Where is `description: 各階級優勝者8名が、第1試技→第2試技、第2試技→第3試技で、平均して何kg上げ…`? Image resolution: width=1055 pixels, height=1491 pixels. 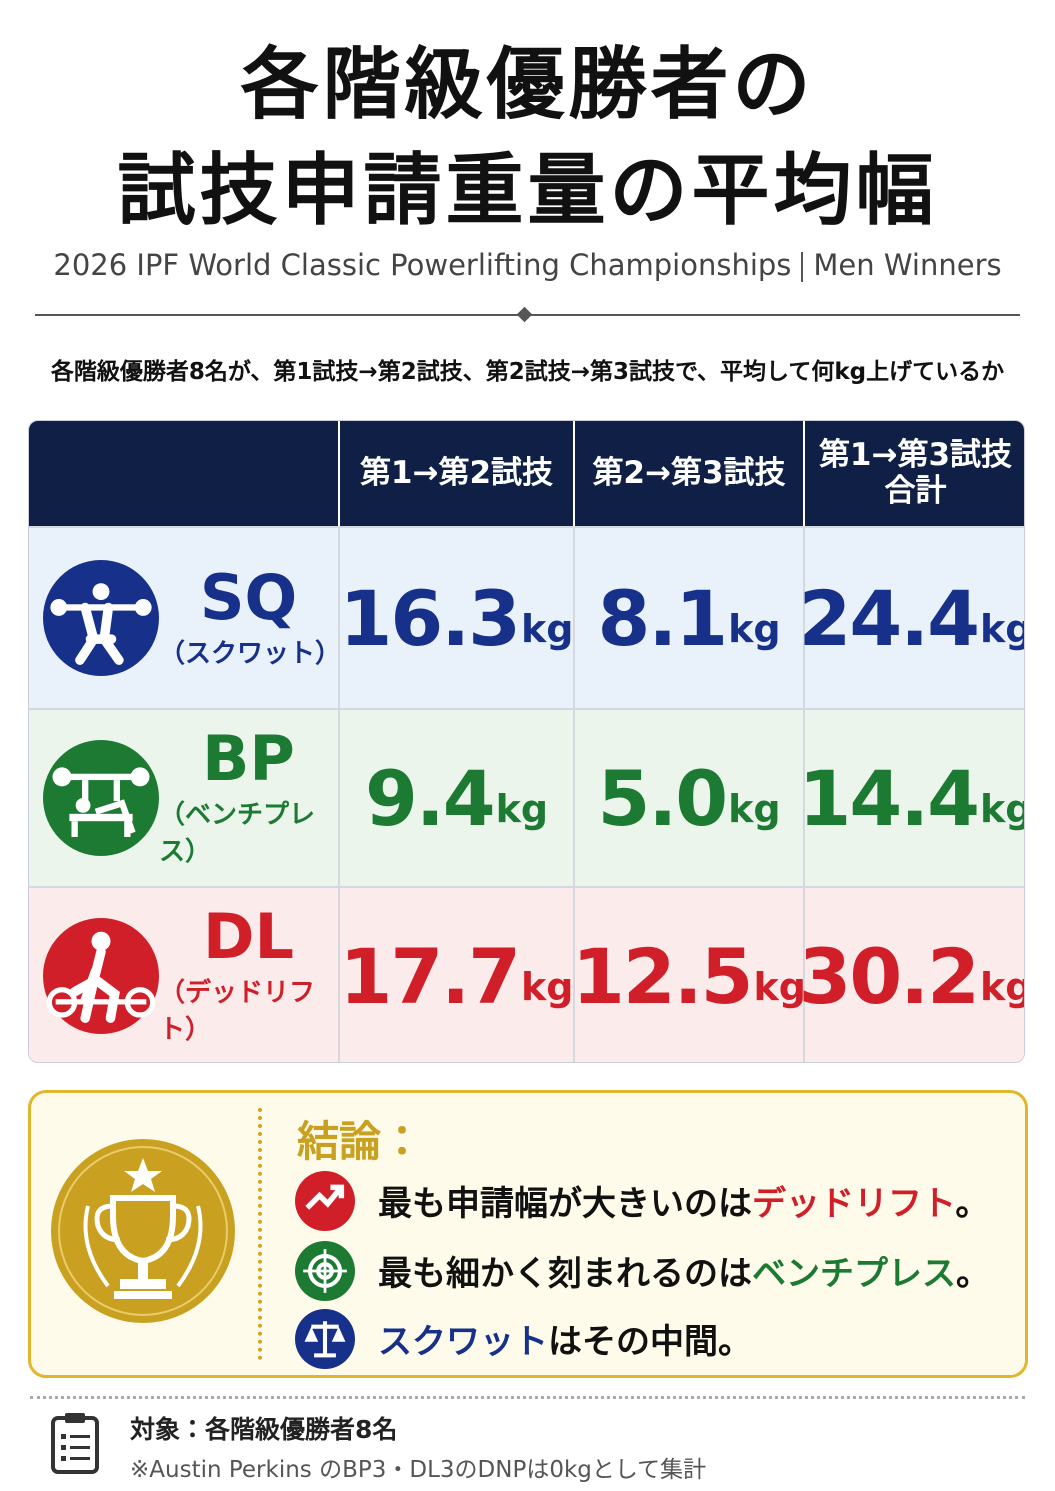
description: 各階級優勝者8名が、第1試技→第2試技、第2試技→第3試技で、平均して何kg上げ… is located at coordinates (527, 372).